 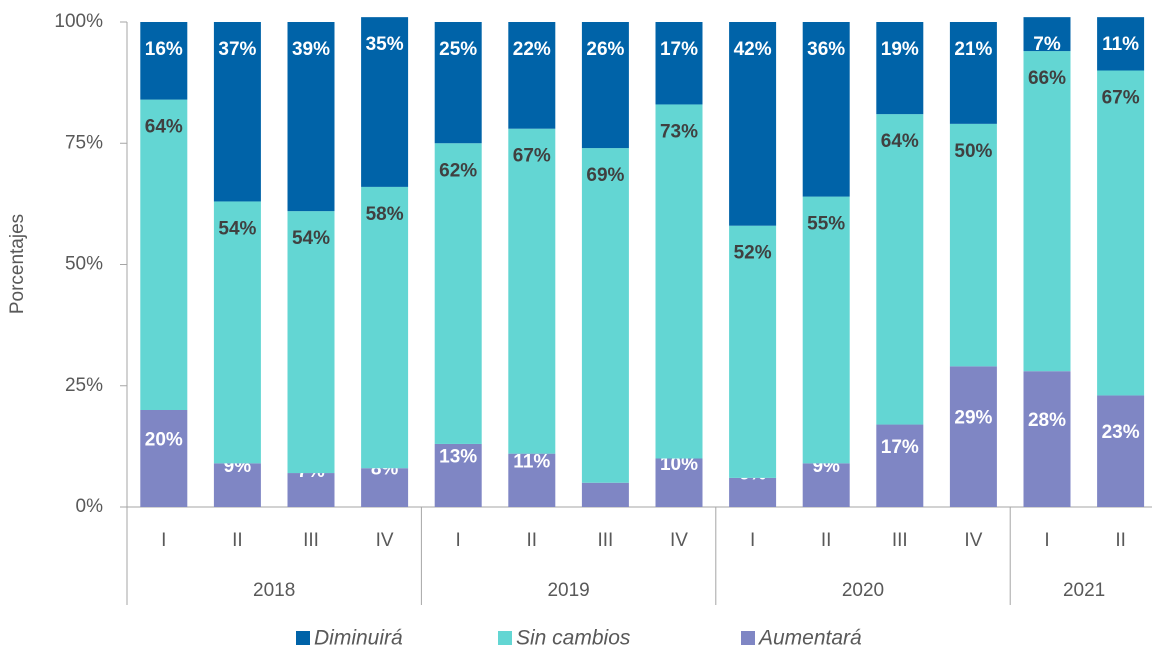 What do you see at coordinates (385, 214) in the screenshot?
I see `data-label: 58%` at bounding box center [385, 214].